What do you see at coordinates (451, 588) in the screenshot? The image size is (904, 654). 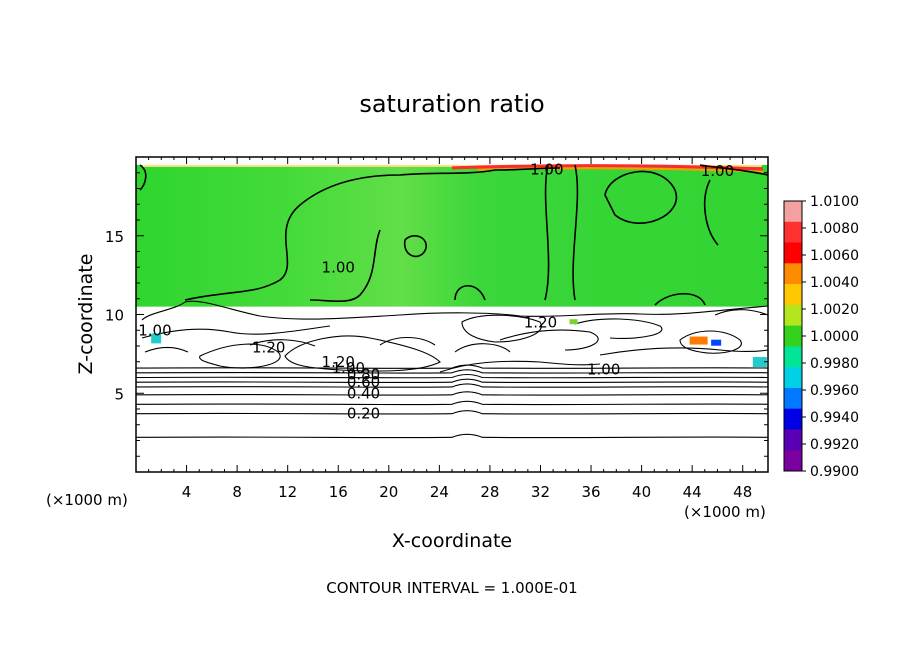 I see `contour-interval-note: CONTOUR INTERVAL = 1.000E-01` at bounding box center [451, 588].